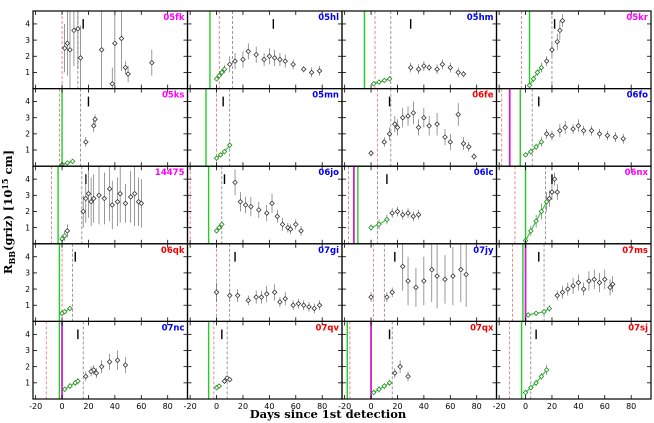  I want to click on panel-label: 07sj, so click(638, 328).